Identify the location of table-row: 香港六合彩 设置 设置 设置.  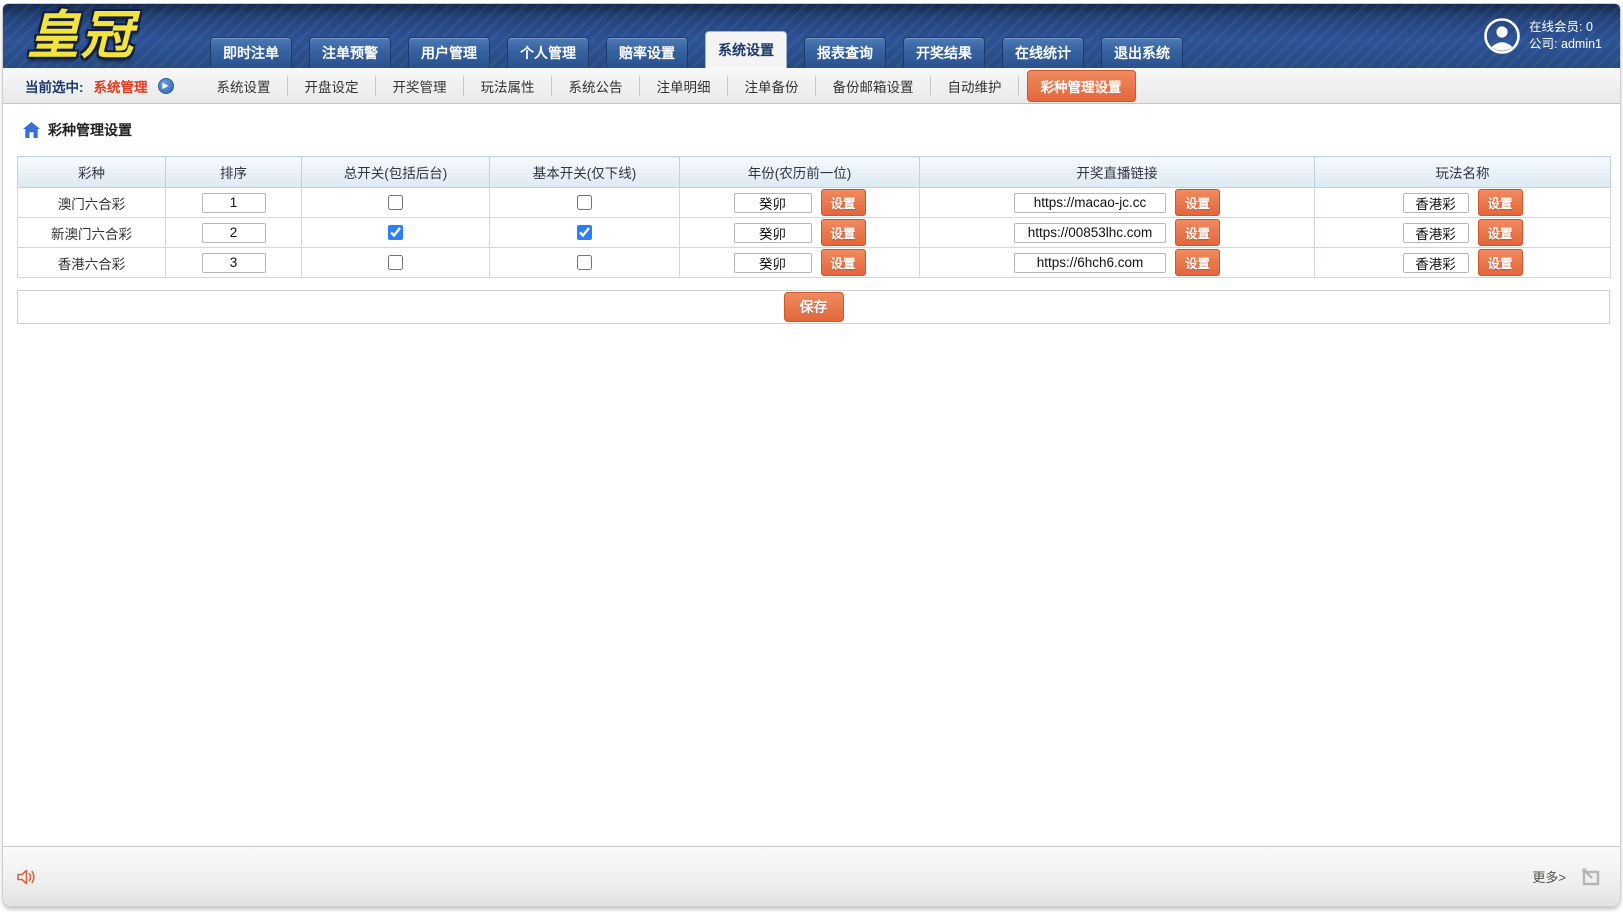
(814, 262).